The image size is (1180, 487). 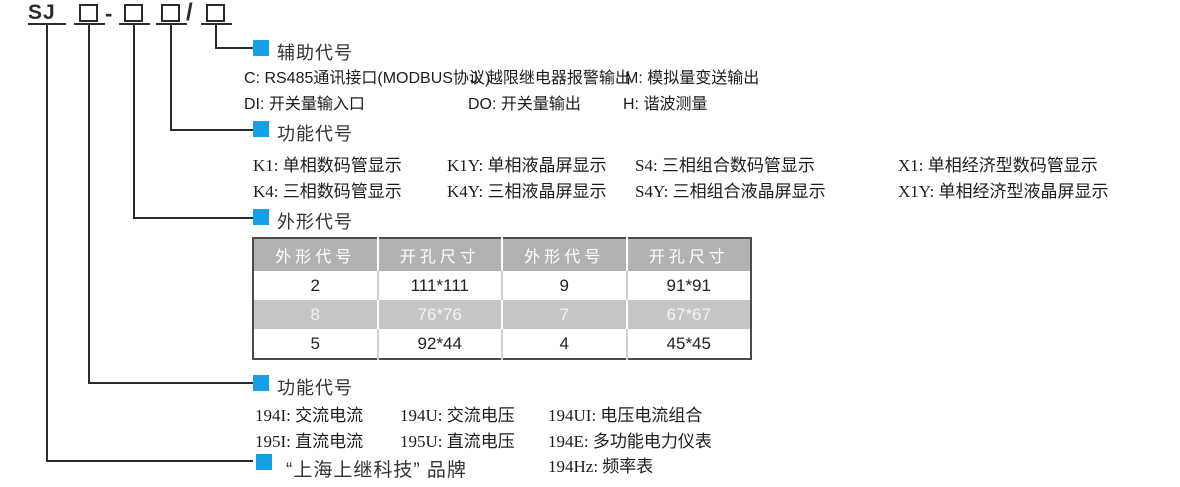 What do you see at coordinates (688, 314) in the screenshot?
I see `table-cell: 67*67` at bounding box center [688, 314].